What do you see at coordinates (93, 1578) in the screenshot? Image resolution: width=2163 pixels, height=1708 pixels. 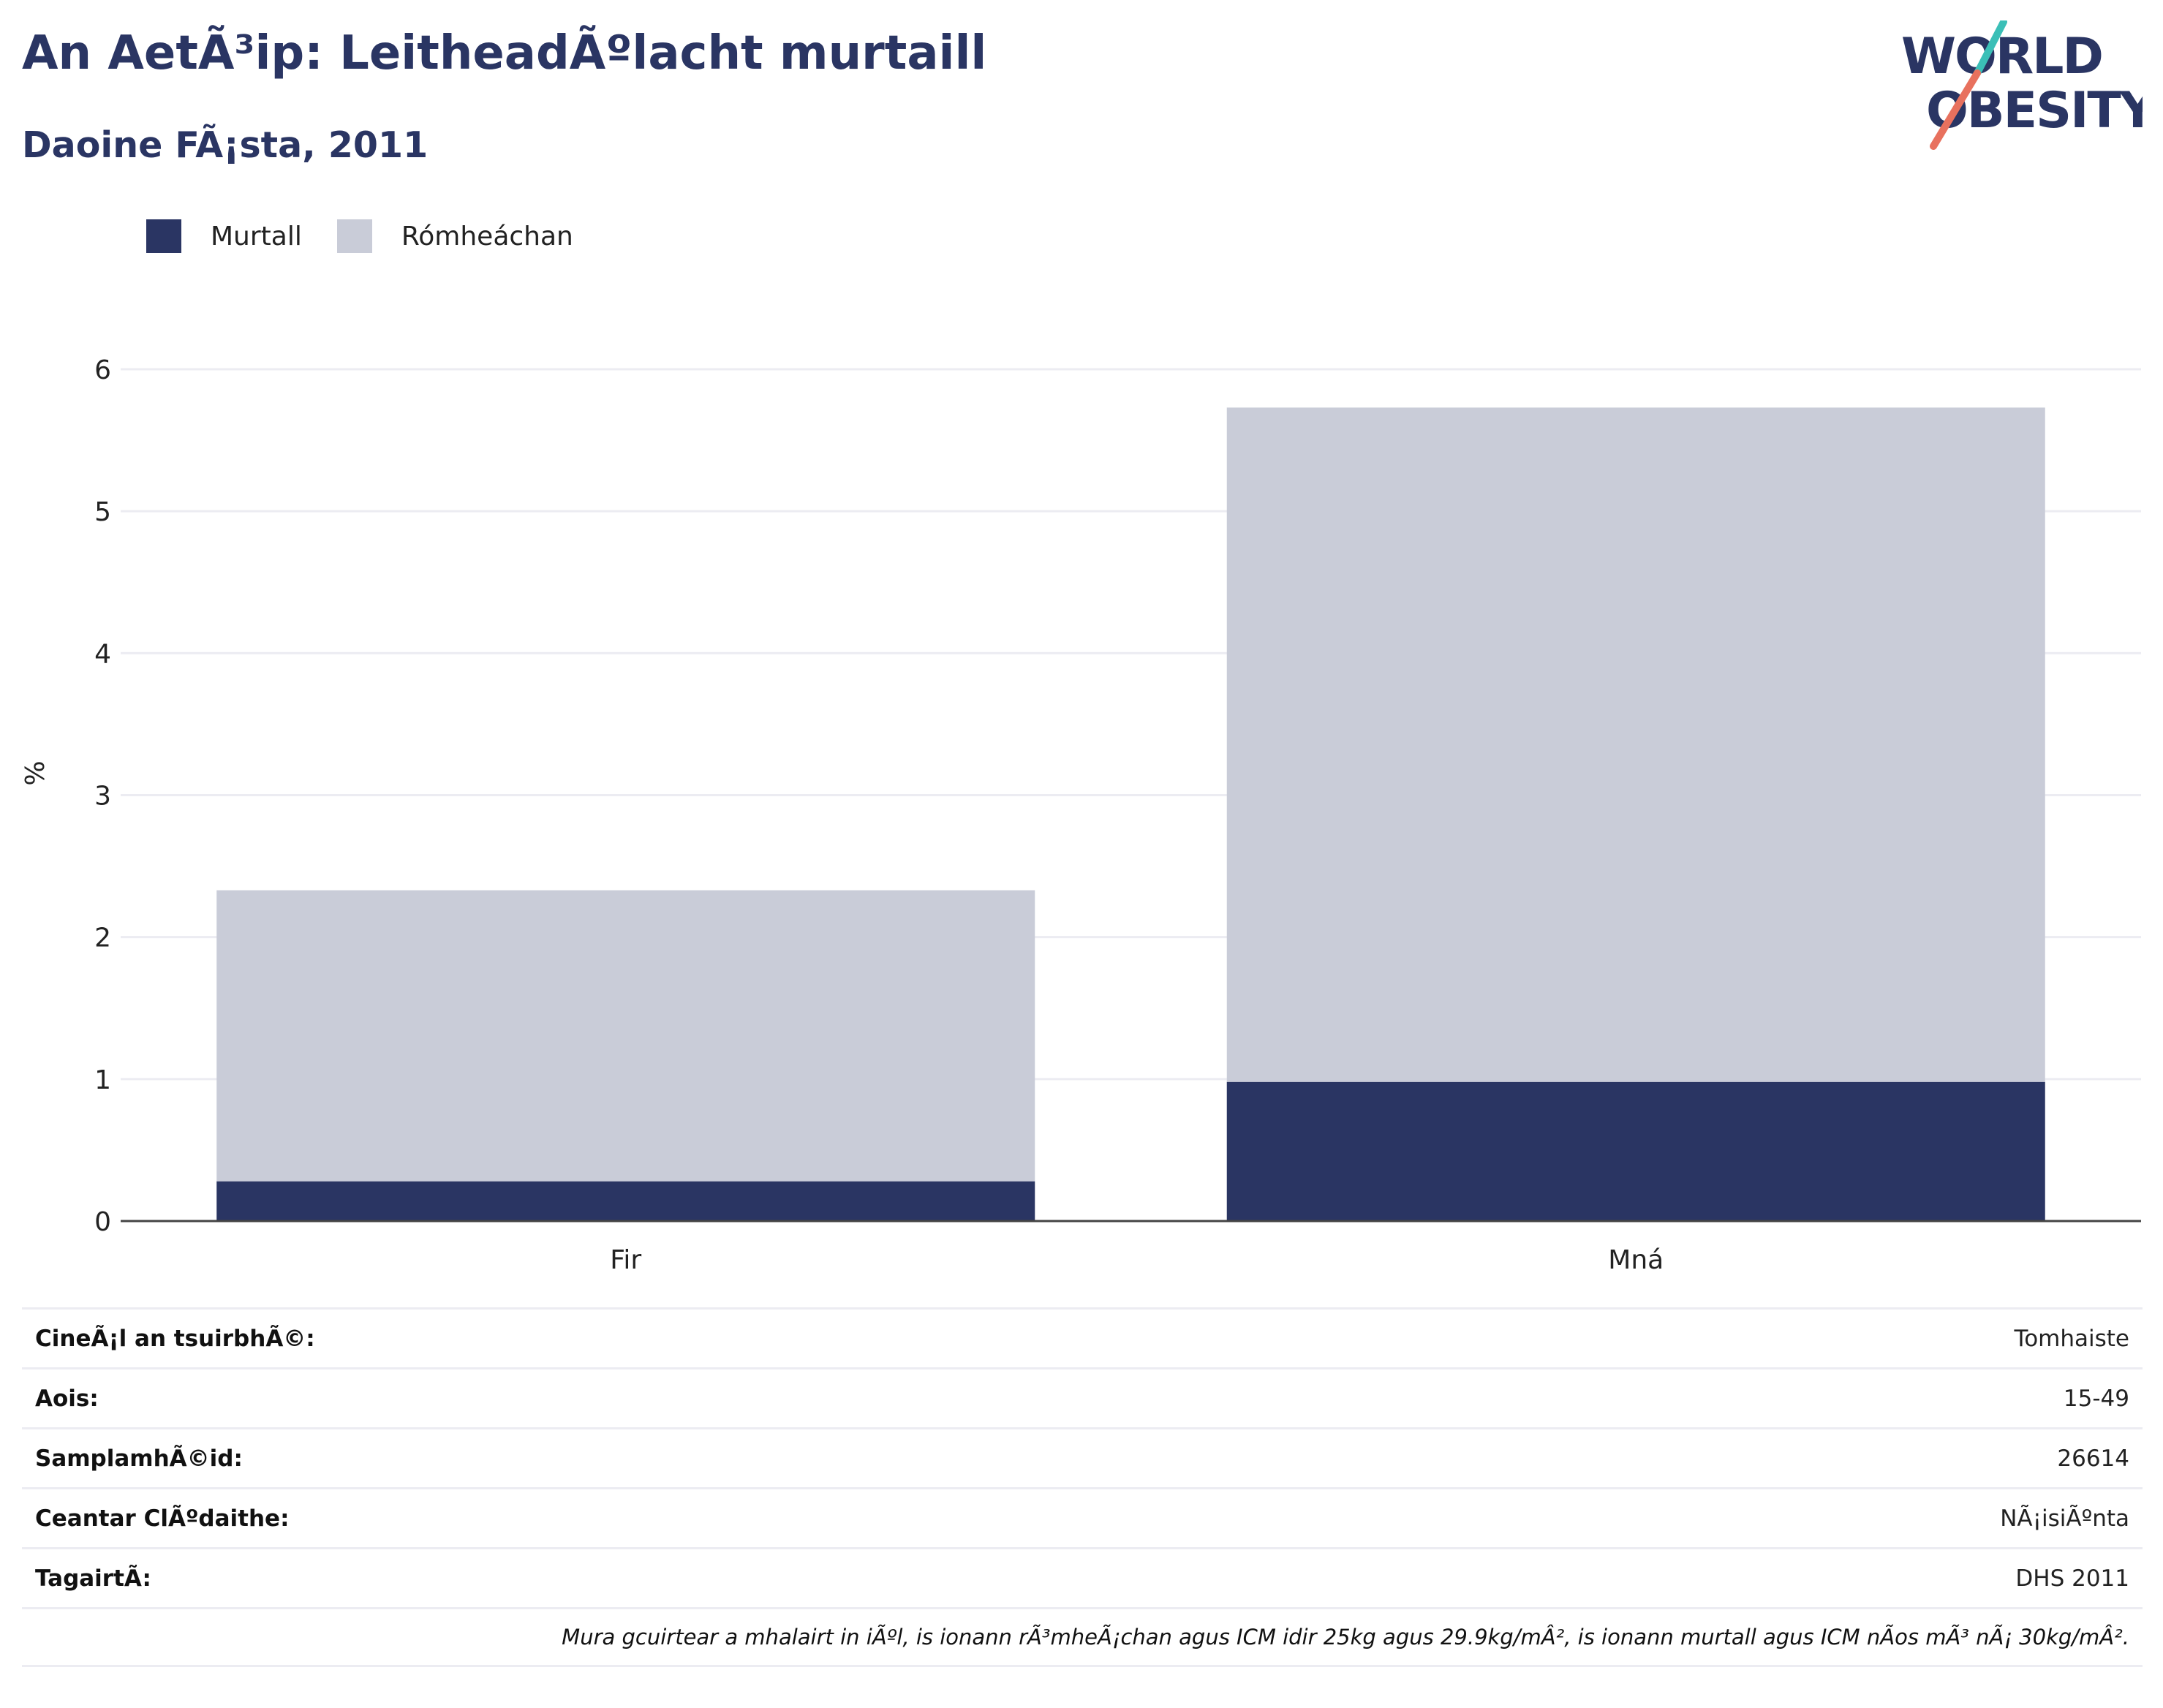 I see `info-label: TagairtÃ:` at bounding box center [93, 1578].